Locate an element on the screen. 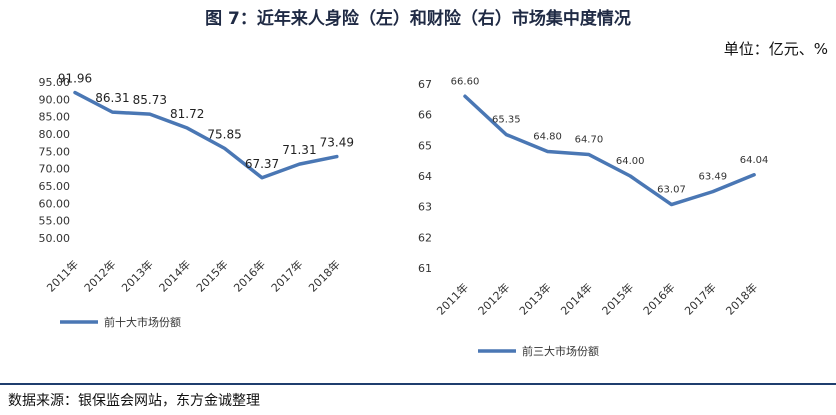 This screenshot has width=836, height=415. left-ytick-label: 55.00 is located at coordinates (55, 221).